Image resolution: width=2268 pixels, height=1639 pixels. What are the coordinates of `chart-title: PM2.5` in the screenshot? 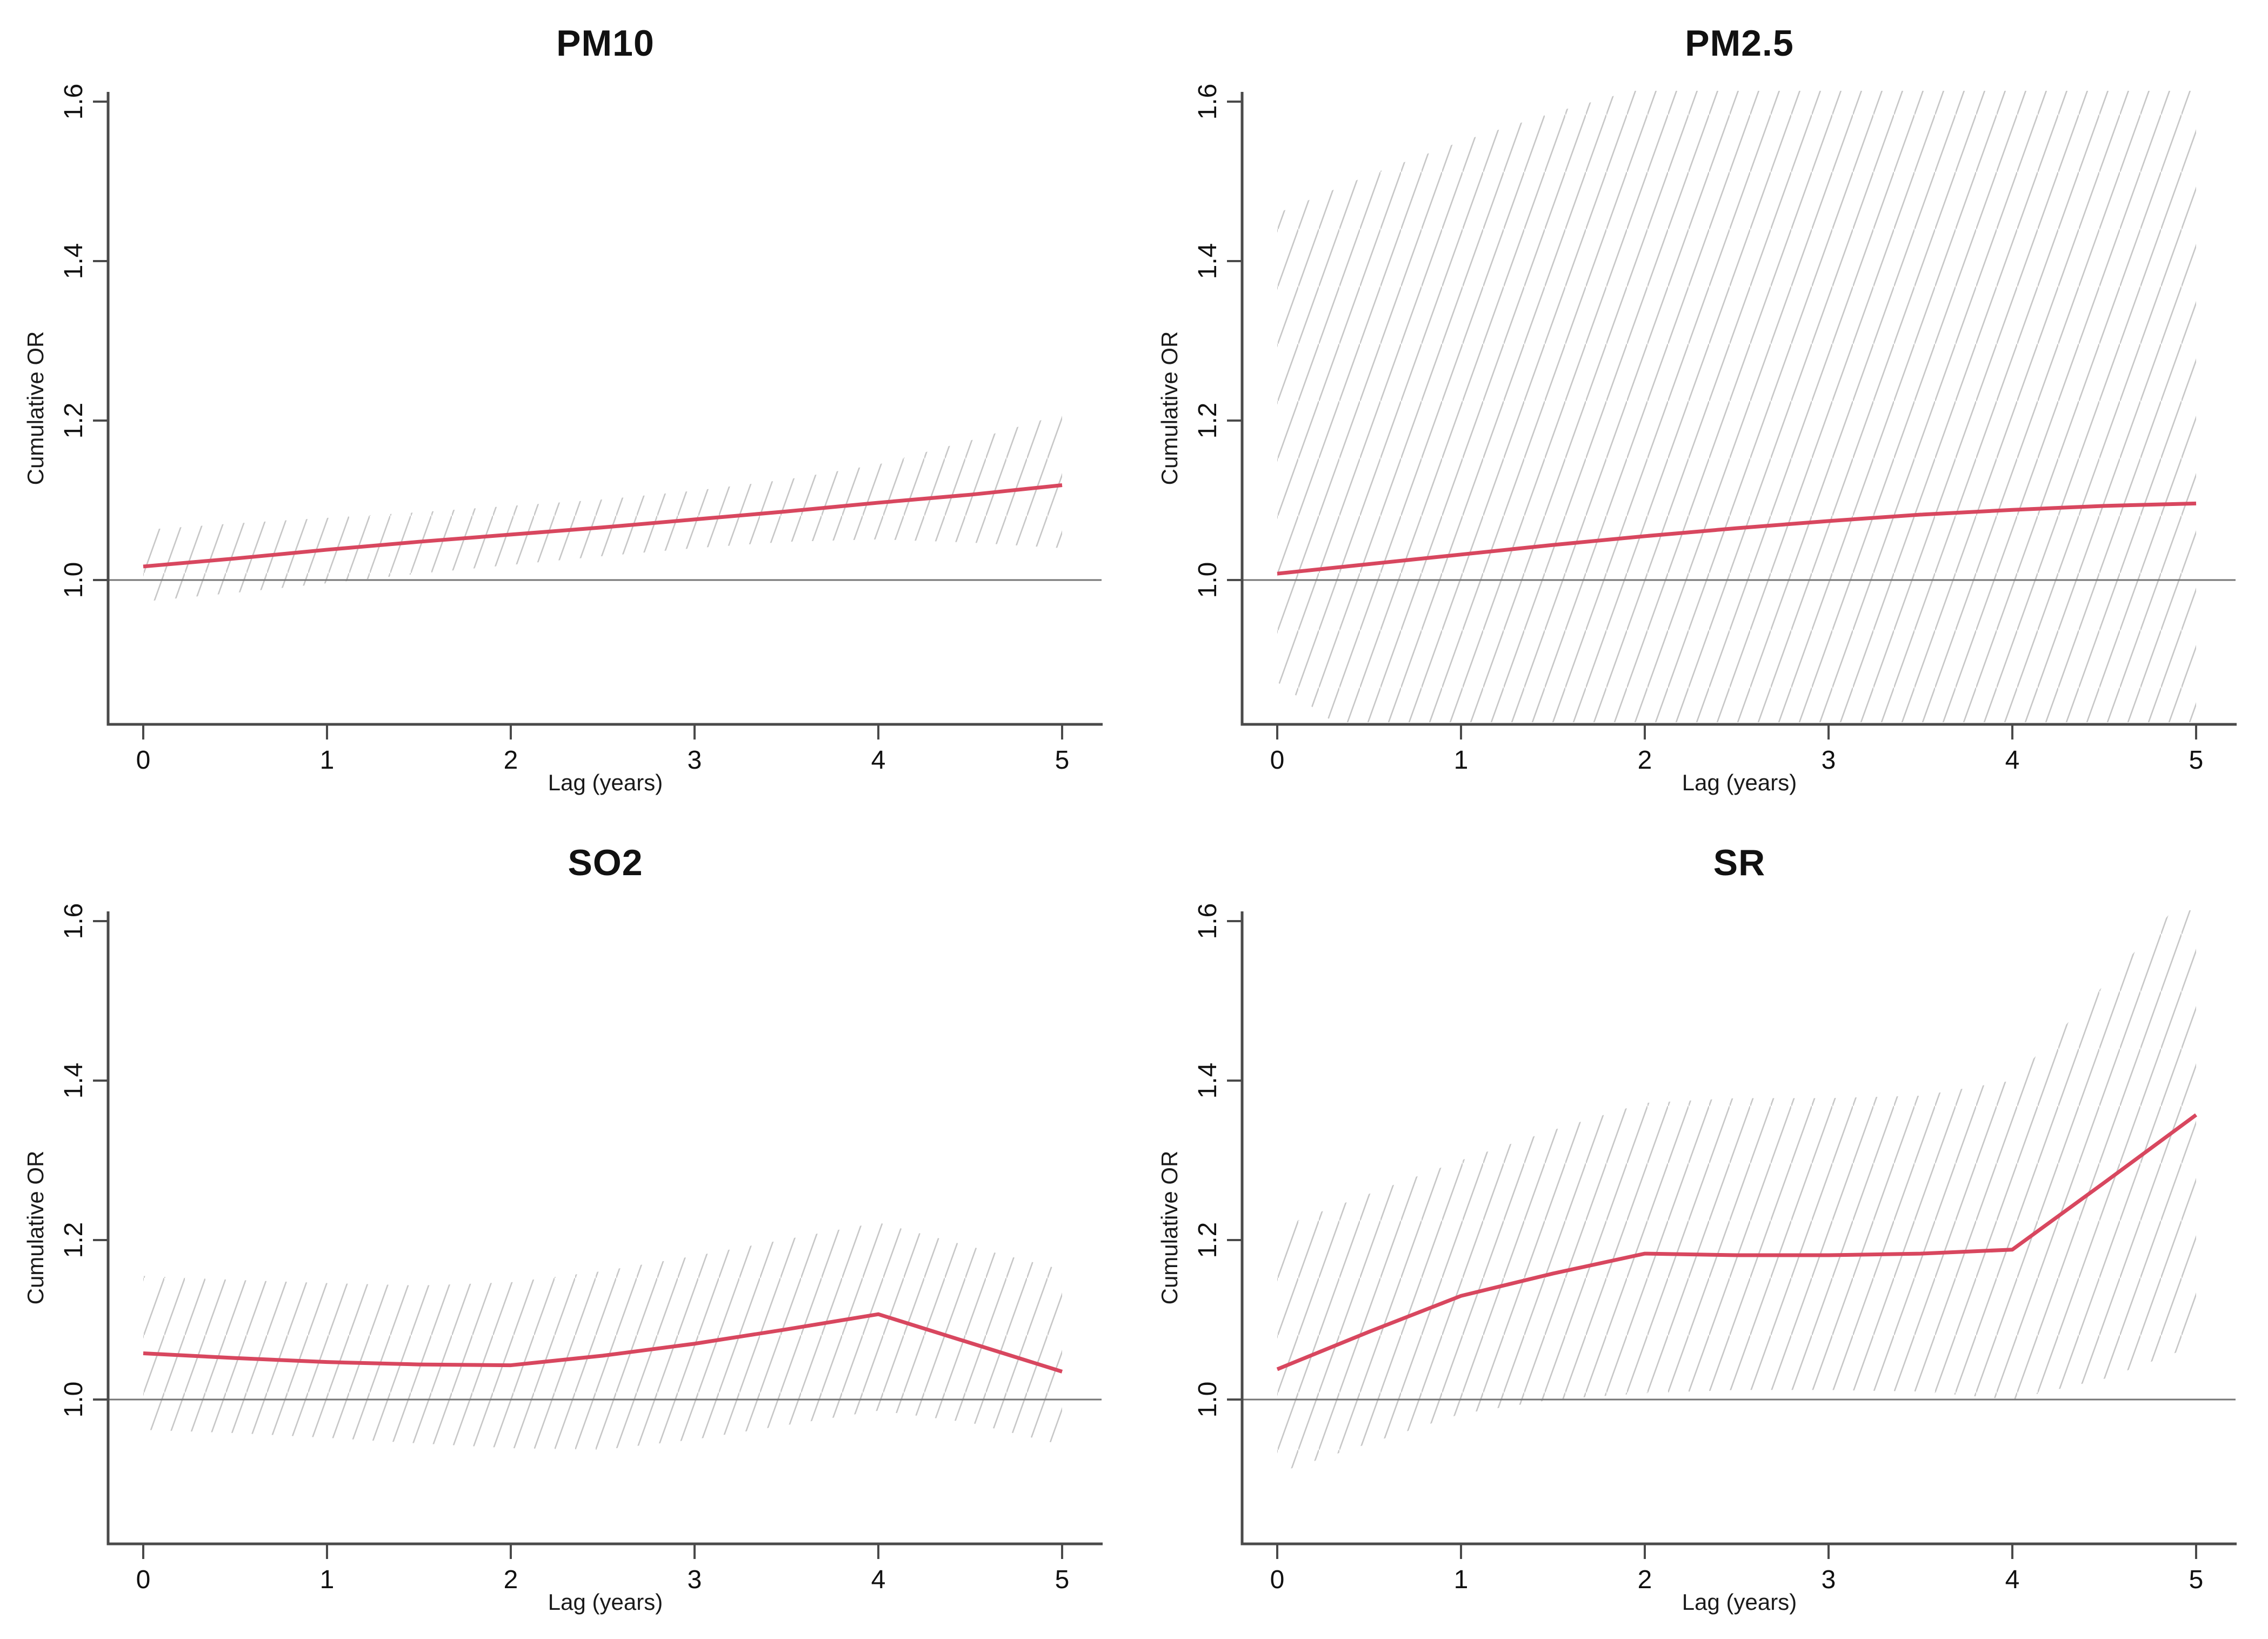 It's located at (1739, 43).